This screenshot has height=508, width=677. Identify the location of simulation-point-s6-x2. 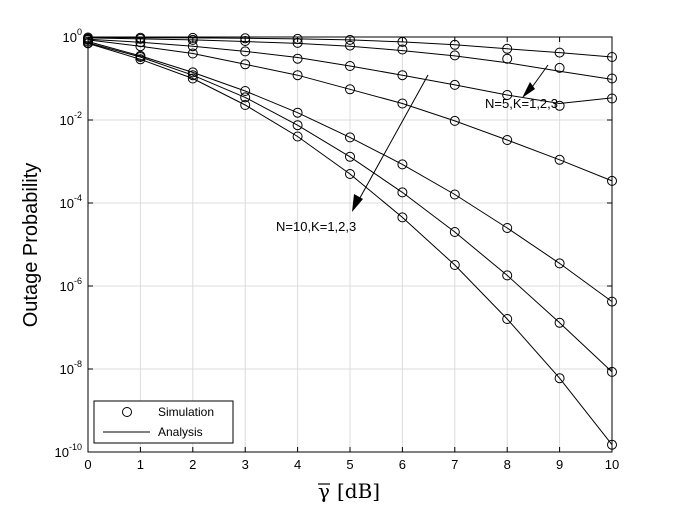
(192, 75).